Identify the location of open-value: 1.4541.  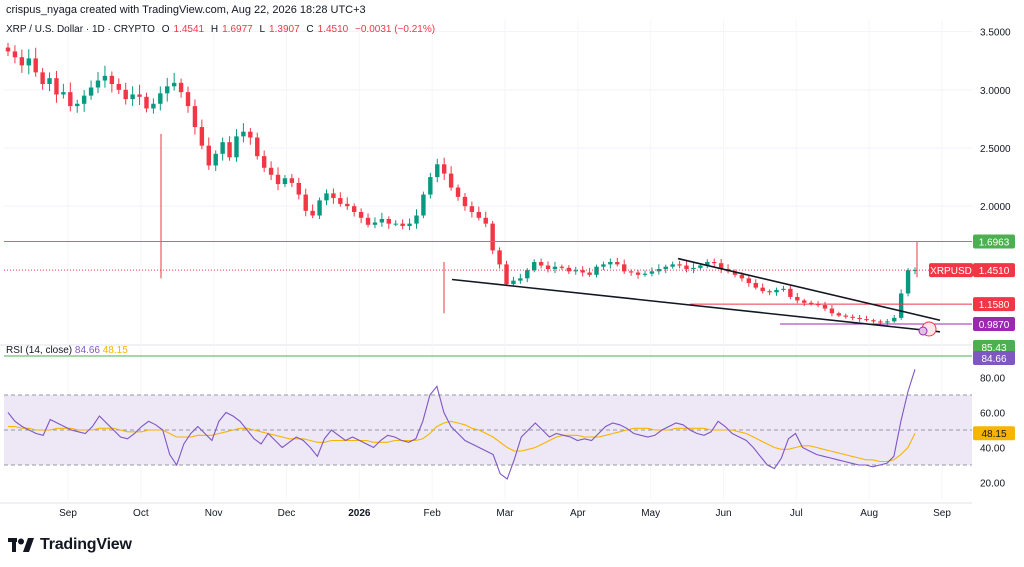
(189, 29).